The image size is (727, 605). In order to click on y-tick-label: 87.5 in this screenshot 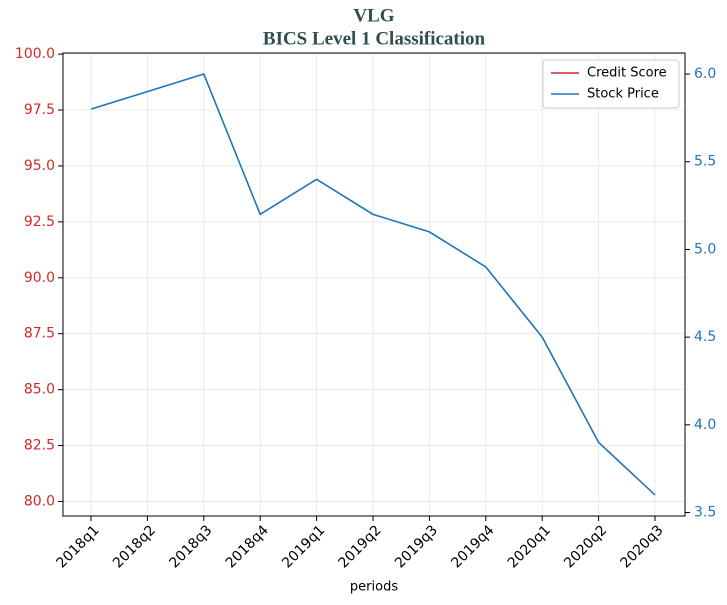, I will do `click(39, 334)`.